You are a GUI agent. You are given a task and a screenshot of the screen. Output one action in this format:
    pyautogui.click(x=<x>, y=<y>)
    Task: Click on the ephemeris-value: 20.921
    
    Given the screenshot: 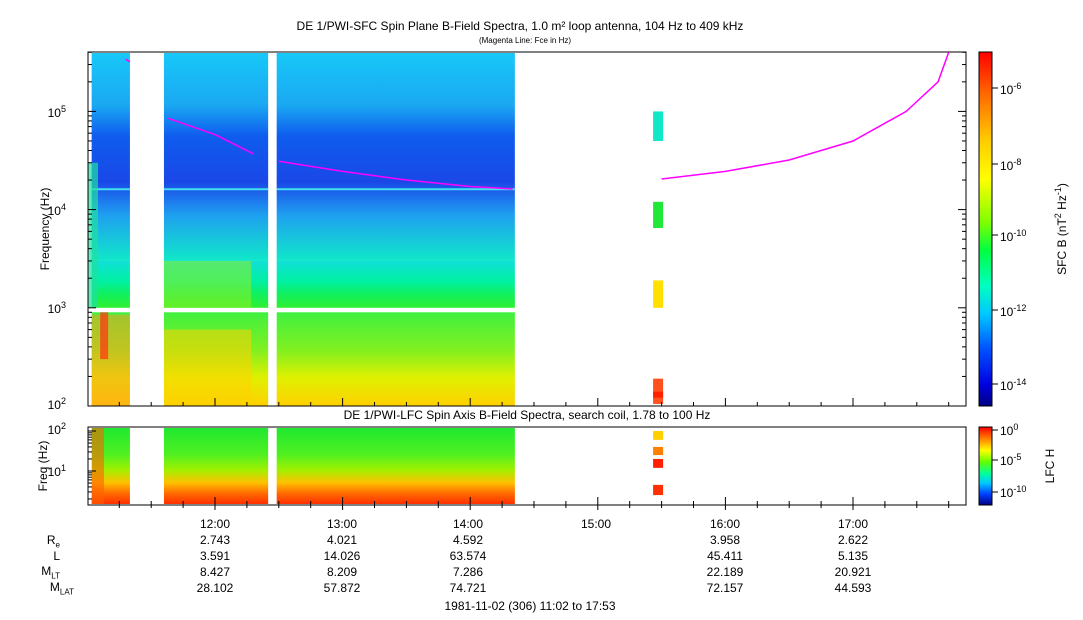 What is the action you would take?
    pyautogui.click(x=853, y=572)
    